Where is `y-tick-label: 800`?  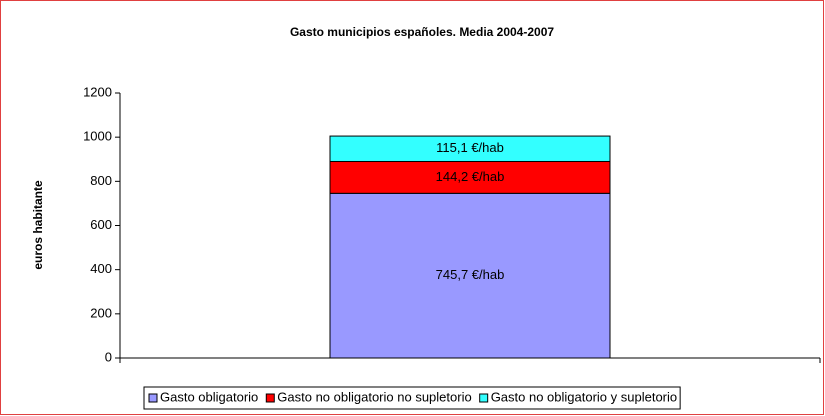
y-tick-label: 800 is located at coordinates (101, 180).